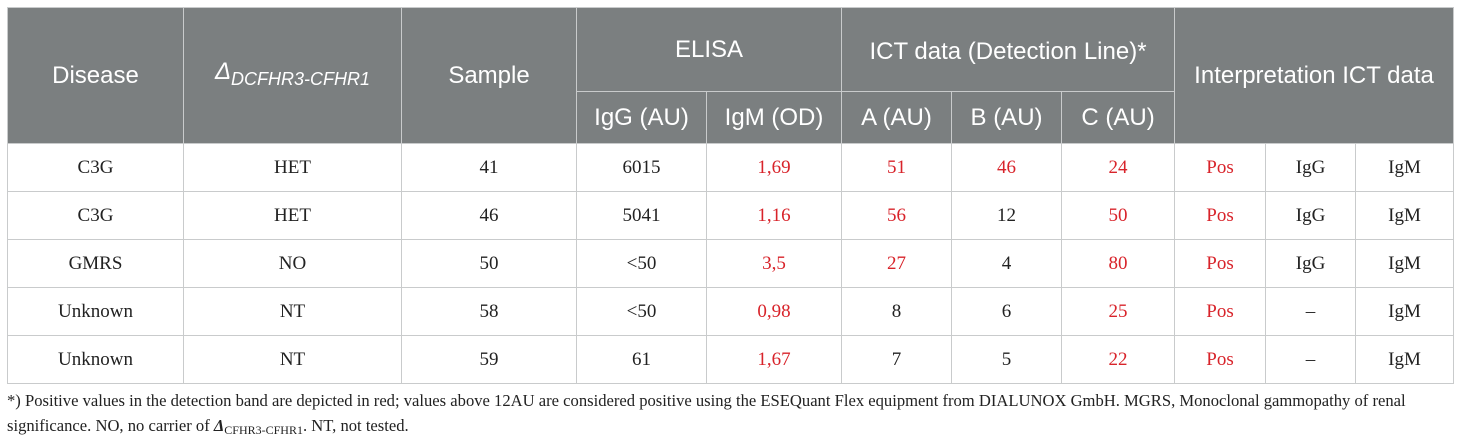 The image size is (1460, 443). I want to click on cell-disease: GMRS, so click(95, 263).